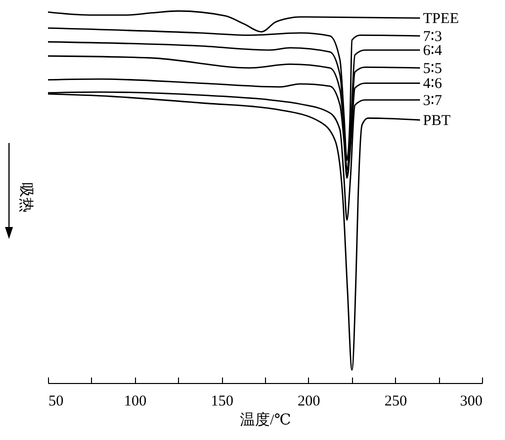  Describe the element at coordinates (437, 120) in the screenshot. I see `series-label: PBT` at that location.